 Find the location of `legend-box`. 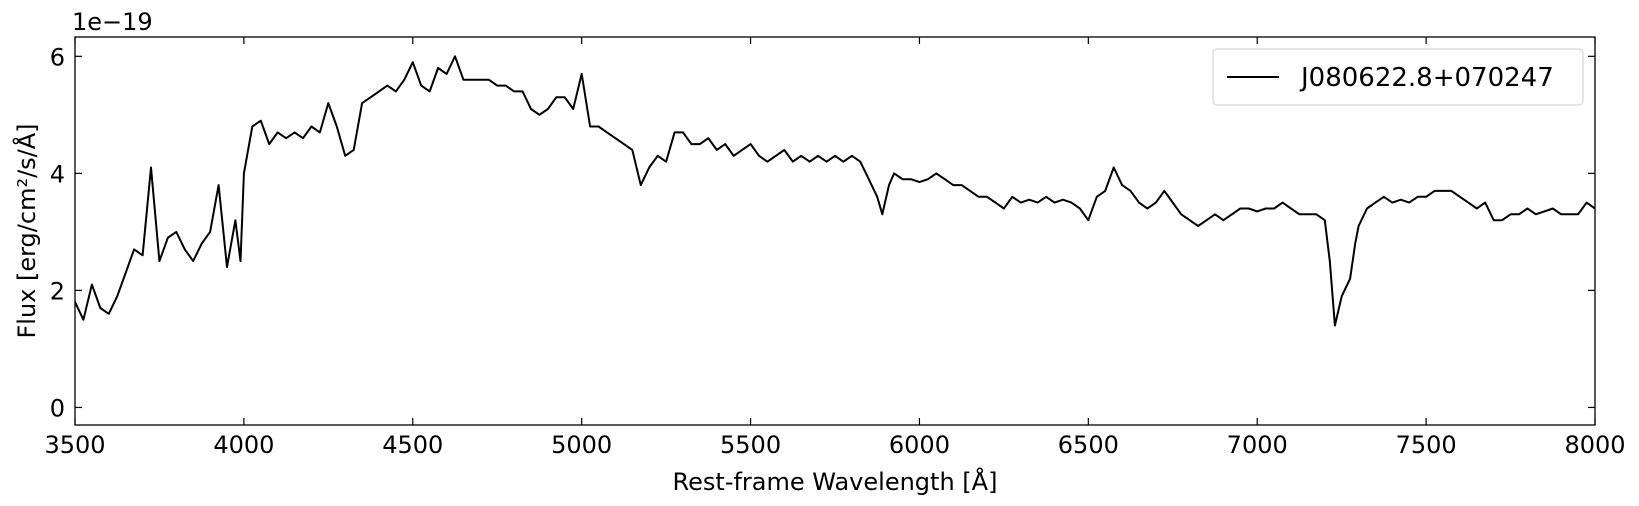

legend-box is located at coordinates (1398, 77).